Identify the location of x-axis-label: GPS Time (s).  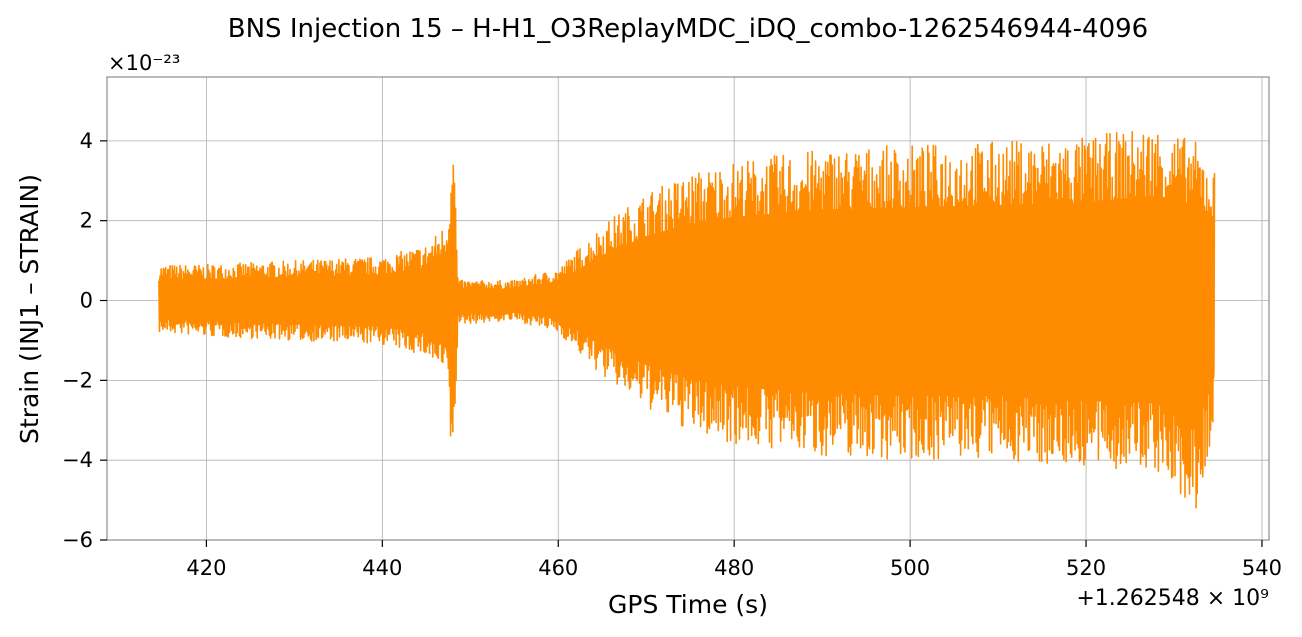
(688, 604).